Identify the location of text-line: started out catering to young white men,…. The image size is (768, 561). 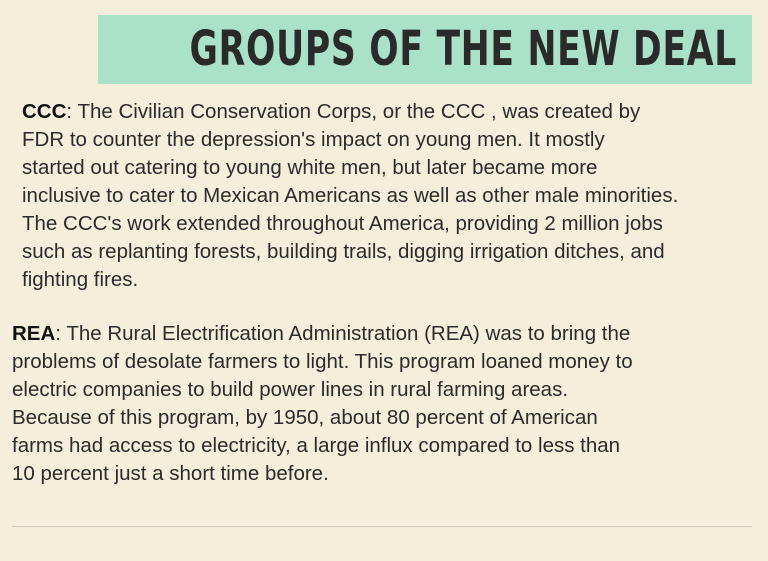
(350, 168).